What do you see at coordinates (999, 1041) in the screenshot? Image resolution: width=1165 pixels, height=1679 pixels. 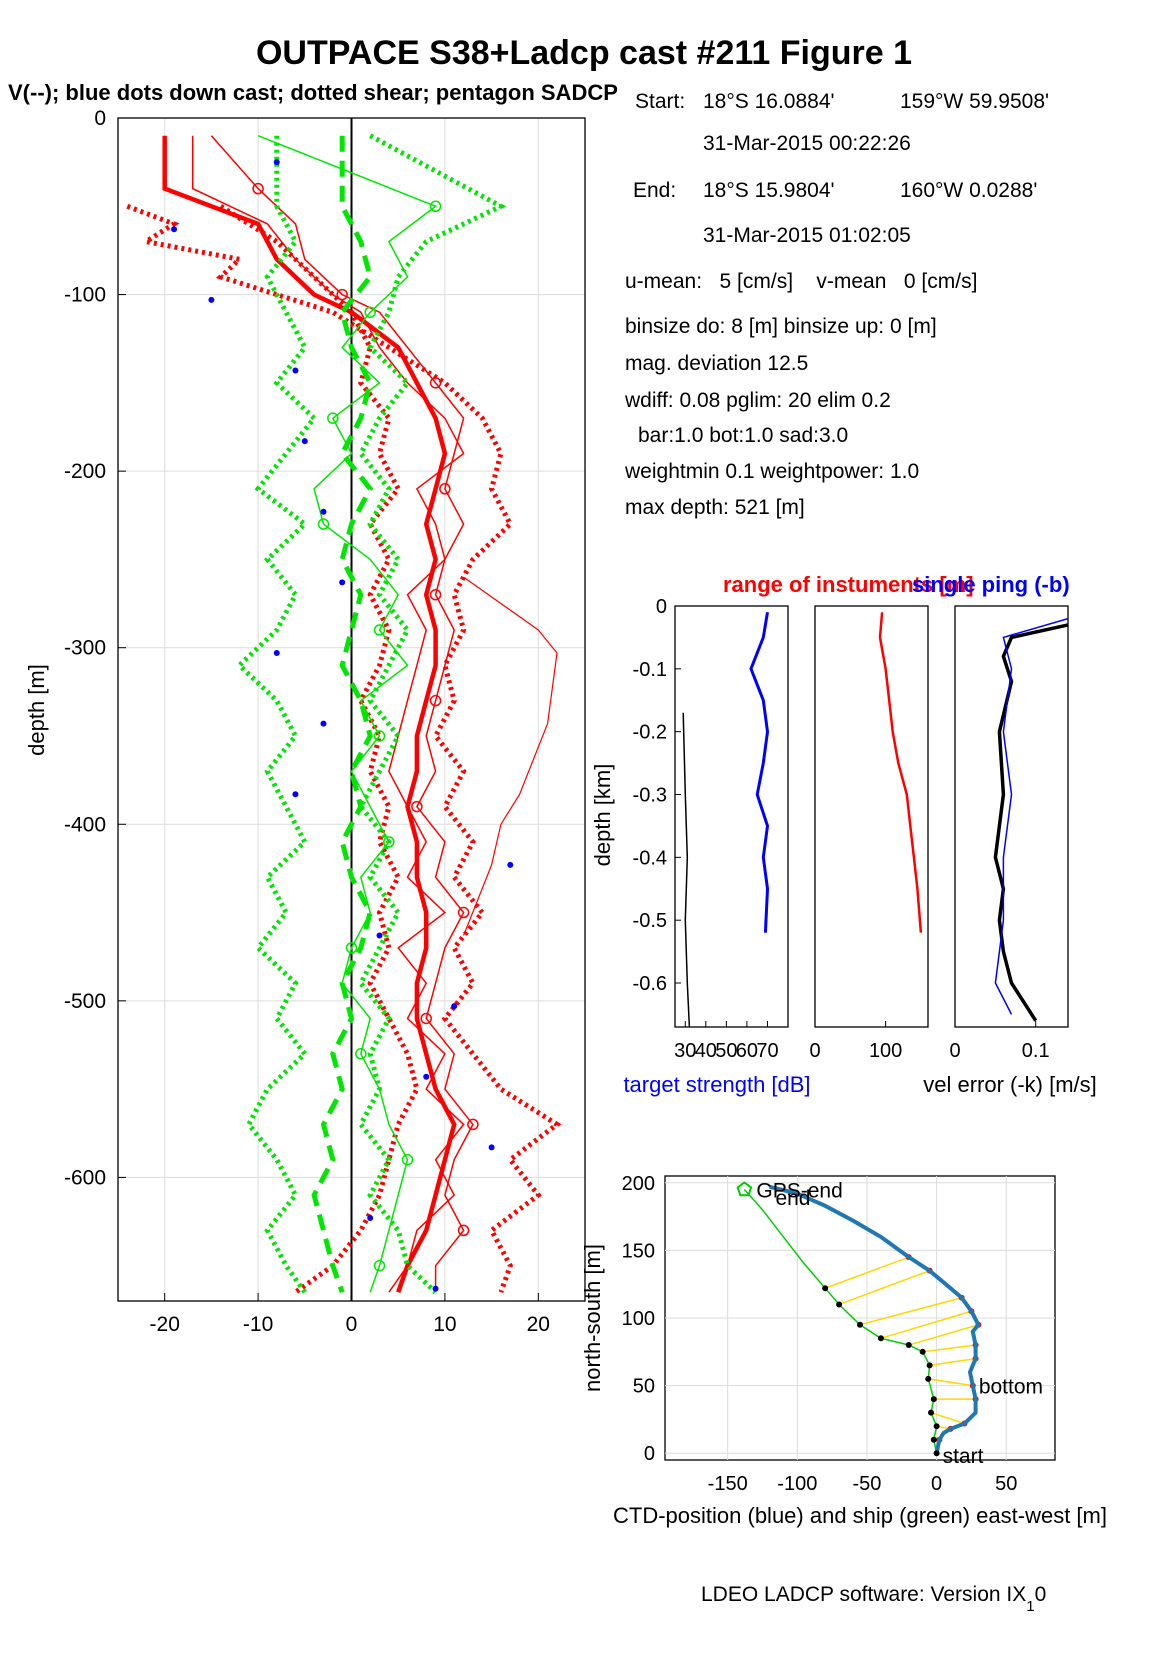 I see `ve-ticks: 0 0.1` at bounding box center [999, 1041].